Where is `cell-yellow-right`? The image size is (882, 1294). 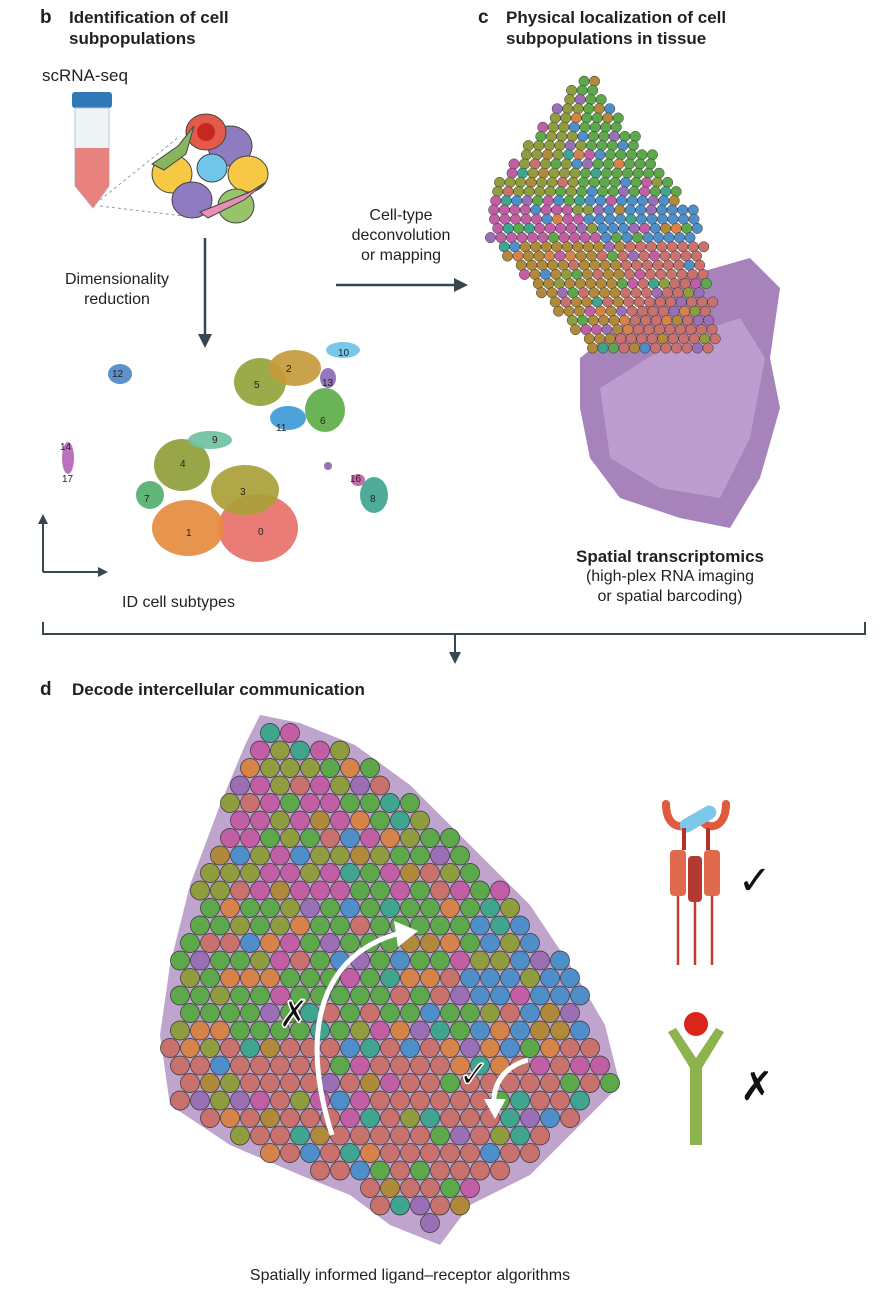
cell-yellow-right is located at coordinates (248, 174).